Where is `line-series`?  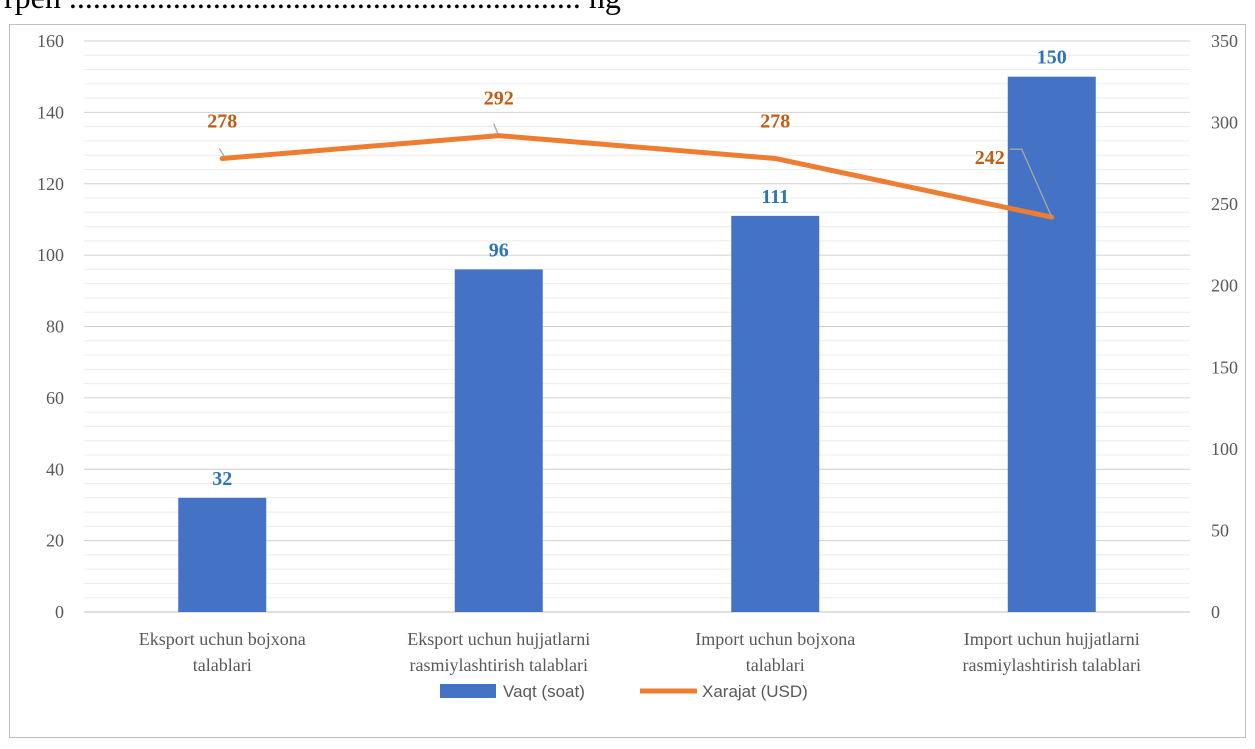
line-series is located at coordinates (637, 176).